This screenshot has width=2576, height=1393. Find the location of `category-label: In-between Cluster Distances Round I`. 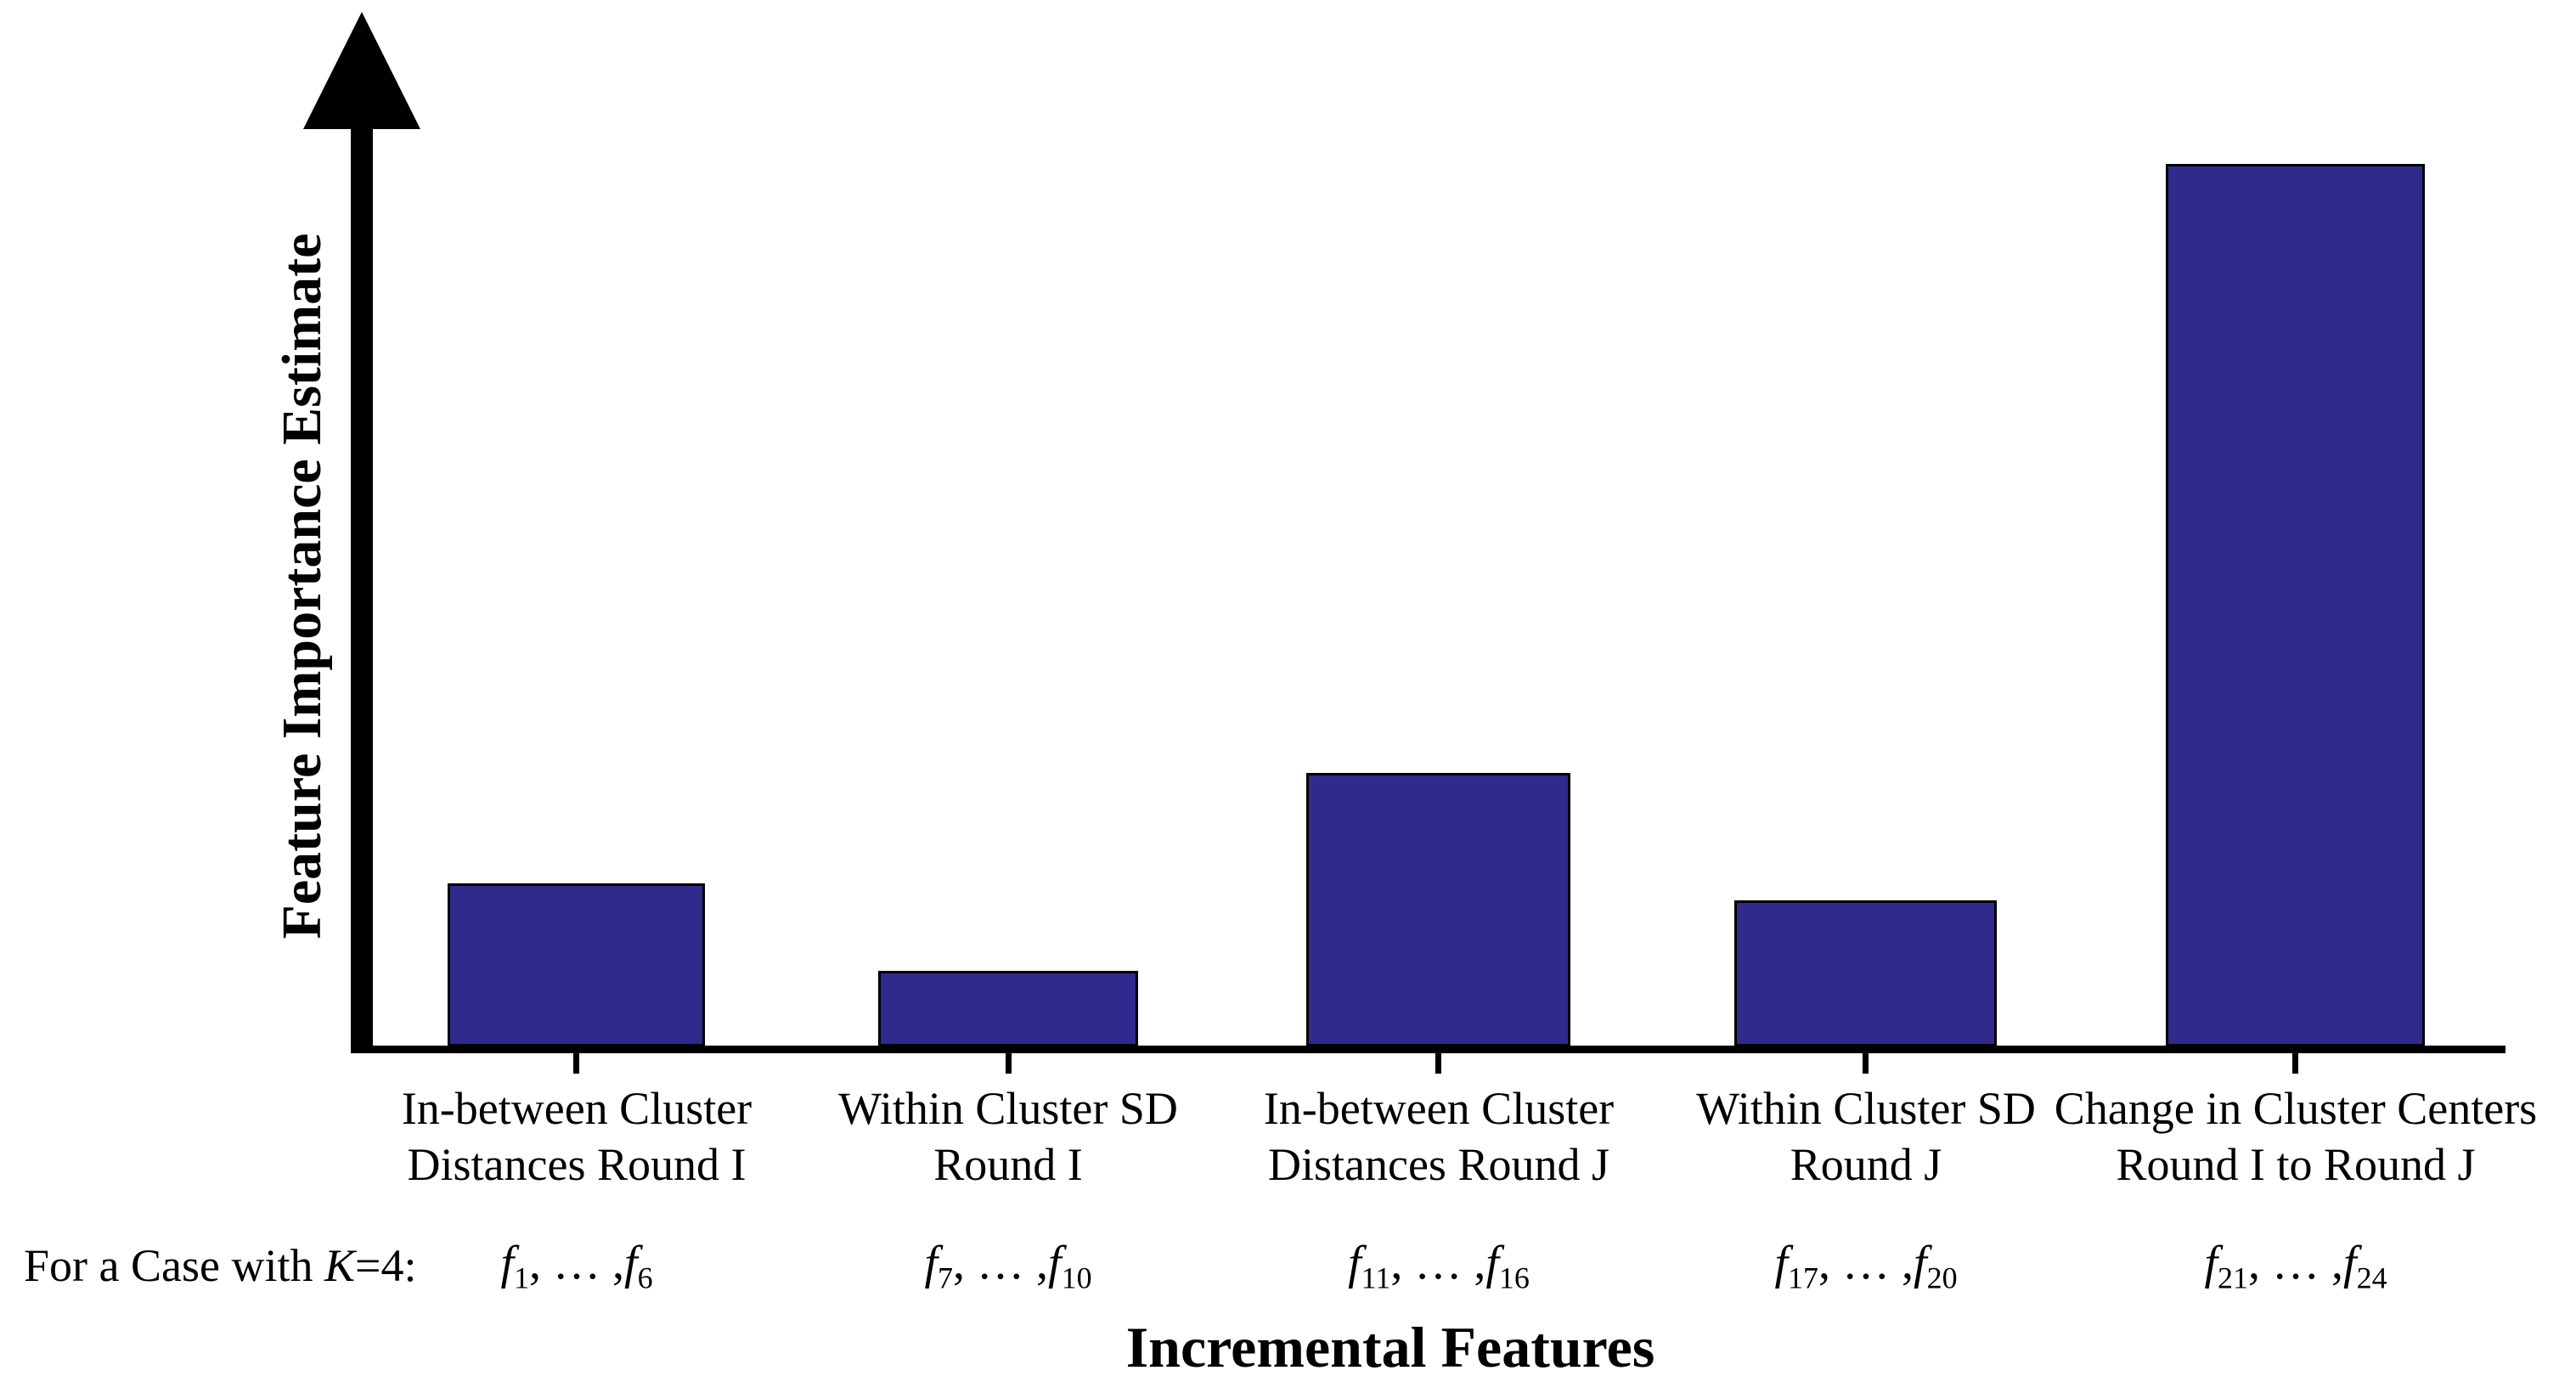

category-label: In-between Cluster Distances Round I is located at coordinates (576, 1136).